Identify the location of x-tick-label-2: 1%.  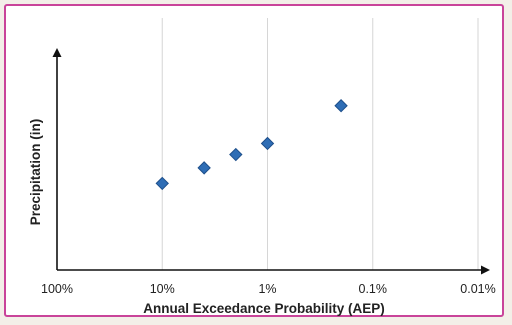
(267, 289).